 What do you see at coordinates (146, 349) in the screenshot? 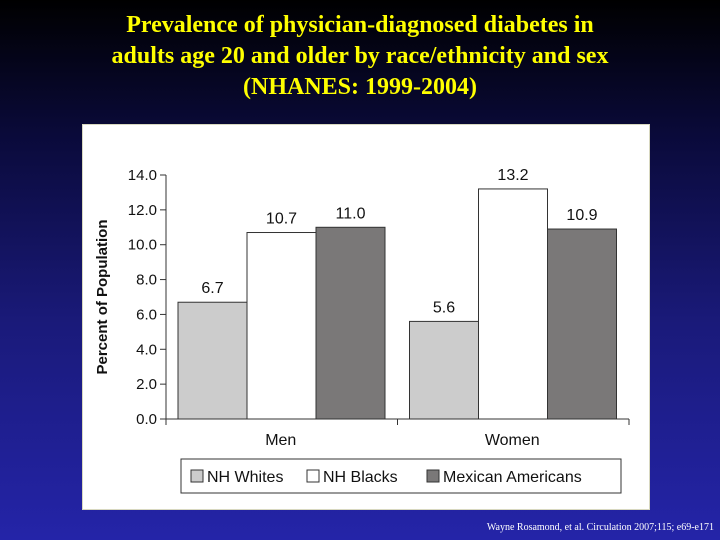
I see `y-tick-label: 4.0` at bounding box center [146, 349].